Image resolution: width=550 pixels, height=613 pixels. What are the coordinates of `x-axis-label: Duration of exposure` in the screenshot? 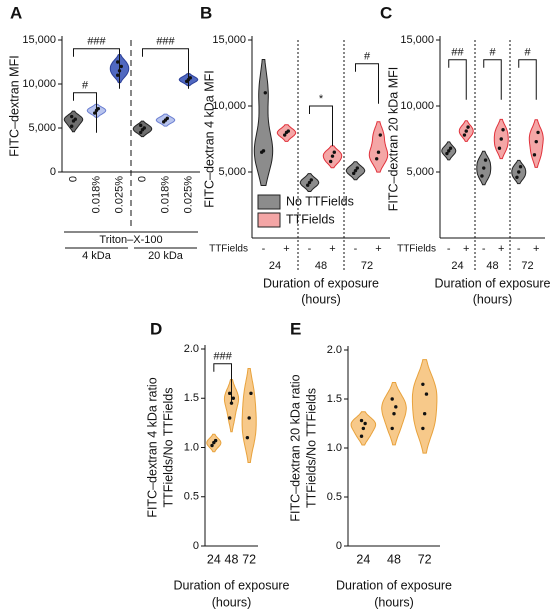 It's located at (394, 585).